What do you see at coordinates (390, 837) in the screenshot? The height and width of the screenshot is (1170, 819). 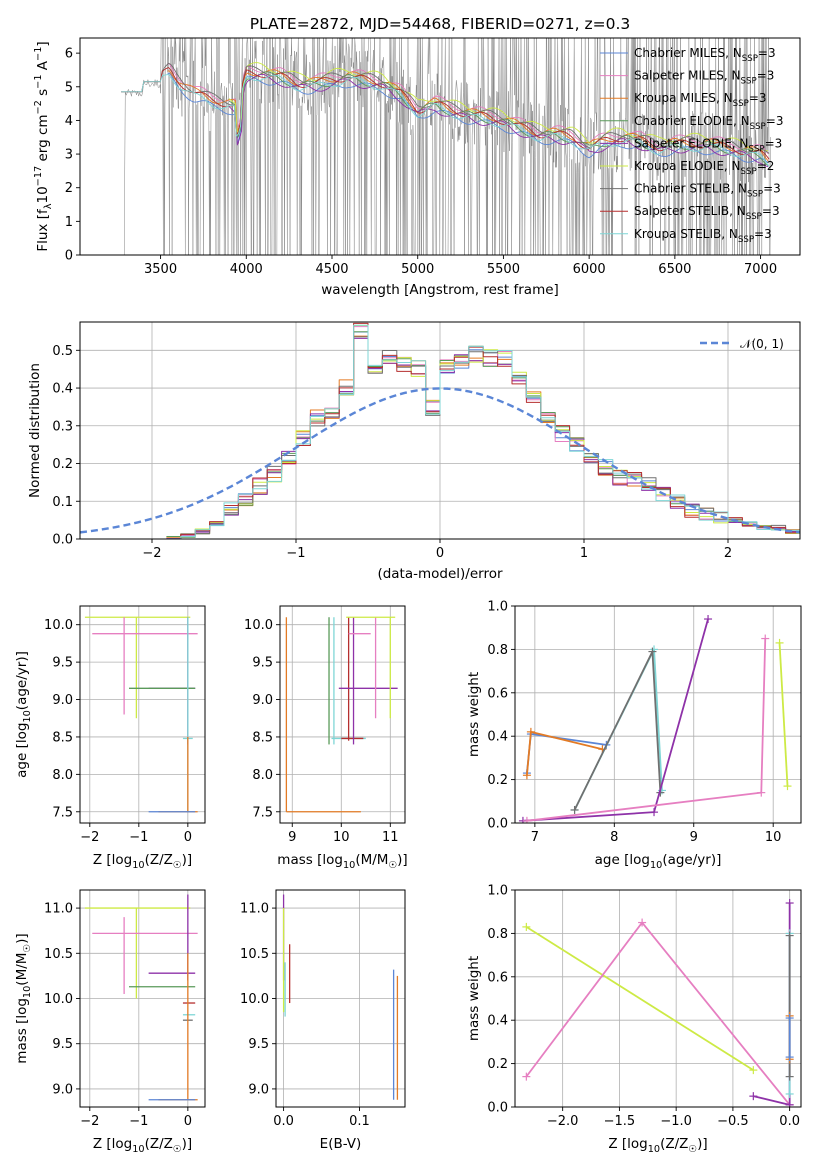 I see `x-tick-label: 11` at bounding box center [390, 837].